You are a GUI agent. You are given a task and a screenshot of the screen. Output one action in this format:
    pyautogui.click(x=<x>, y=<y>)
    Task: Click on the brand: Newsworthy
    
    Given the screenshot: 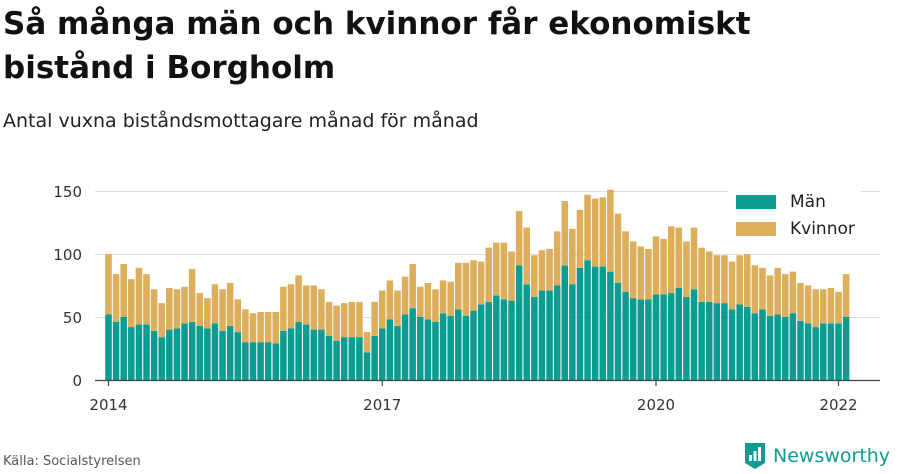 What is the action you would take?
    pyautogui.click(x=816, y=456)
    